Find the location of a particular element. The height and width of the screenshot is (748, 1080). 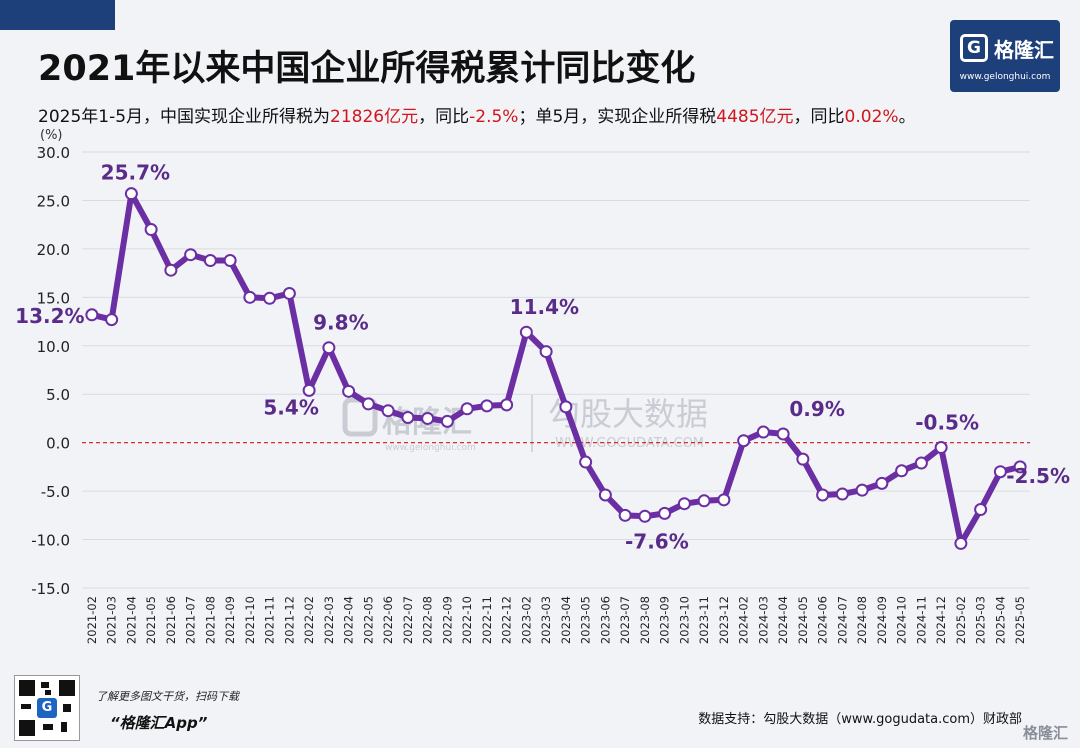

qr-code: G is located at coordinates (47, 708).